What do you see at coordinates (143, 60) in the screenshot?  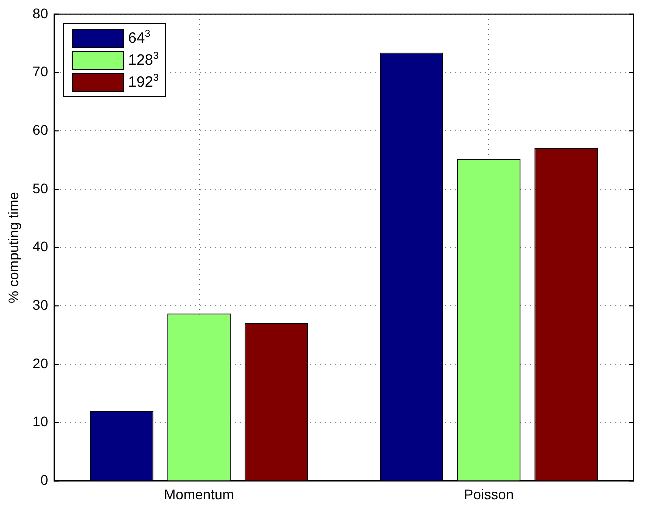 I see `legend-label: 128$^{3}$` at bounding box center [143, 60].